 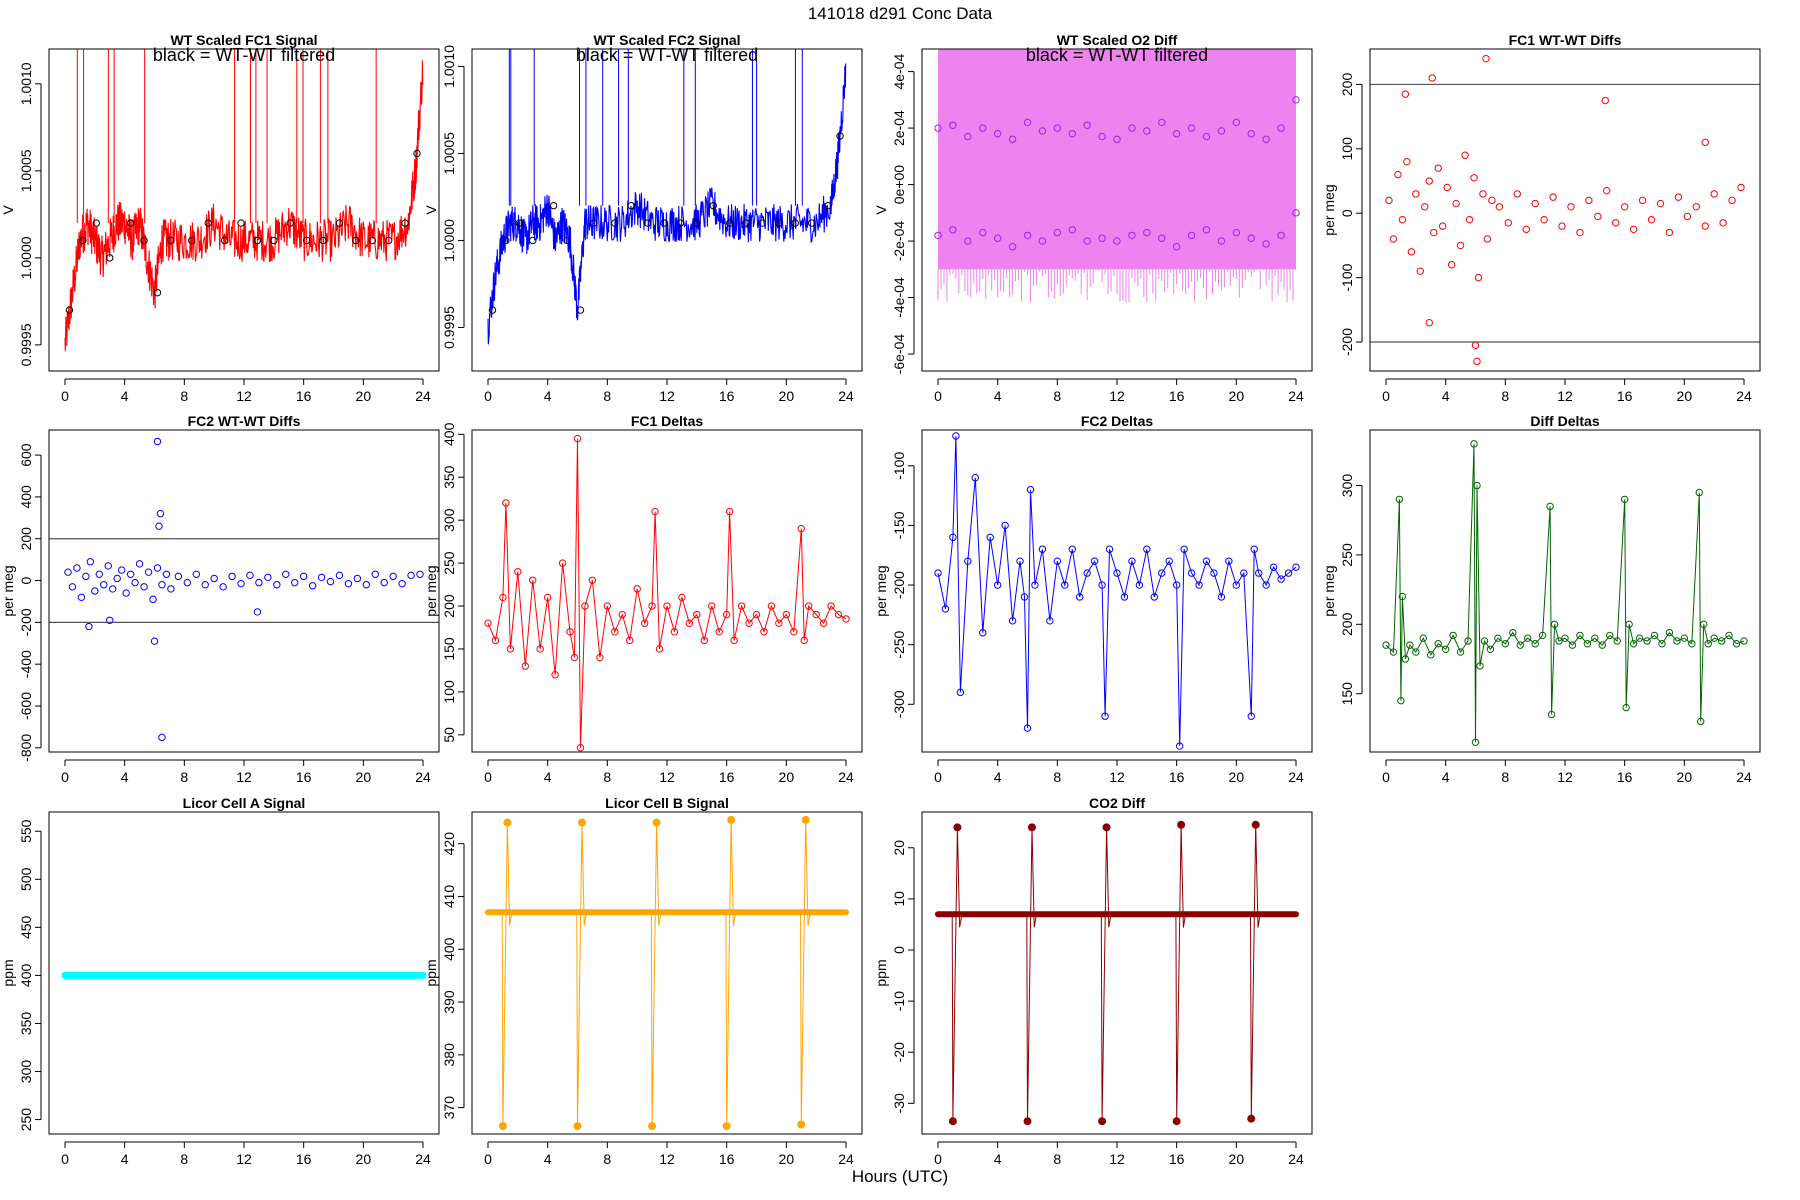 I want to click on y-tick-label: -4e-04, so click(x=899, y=297).